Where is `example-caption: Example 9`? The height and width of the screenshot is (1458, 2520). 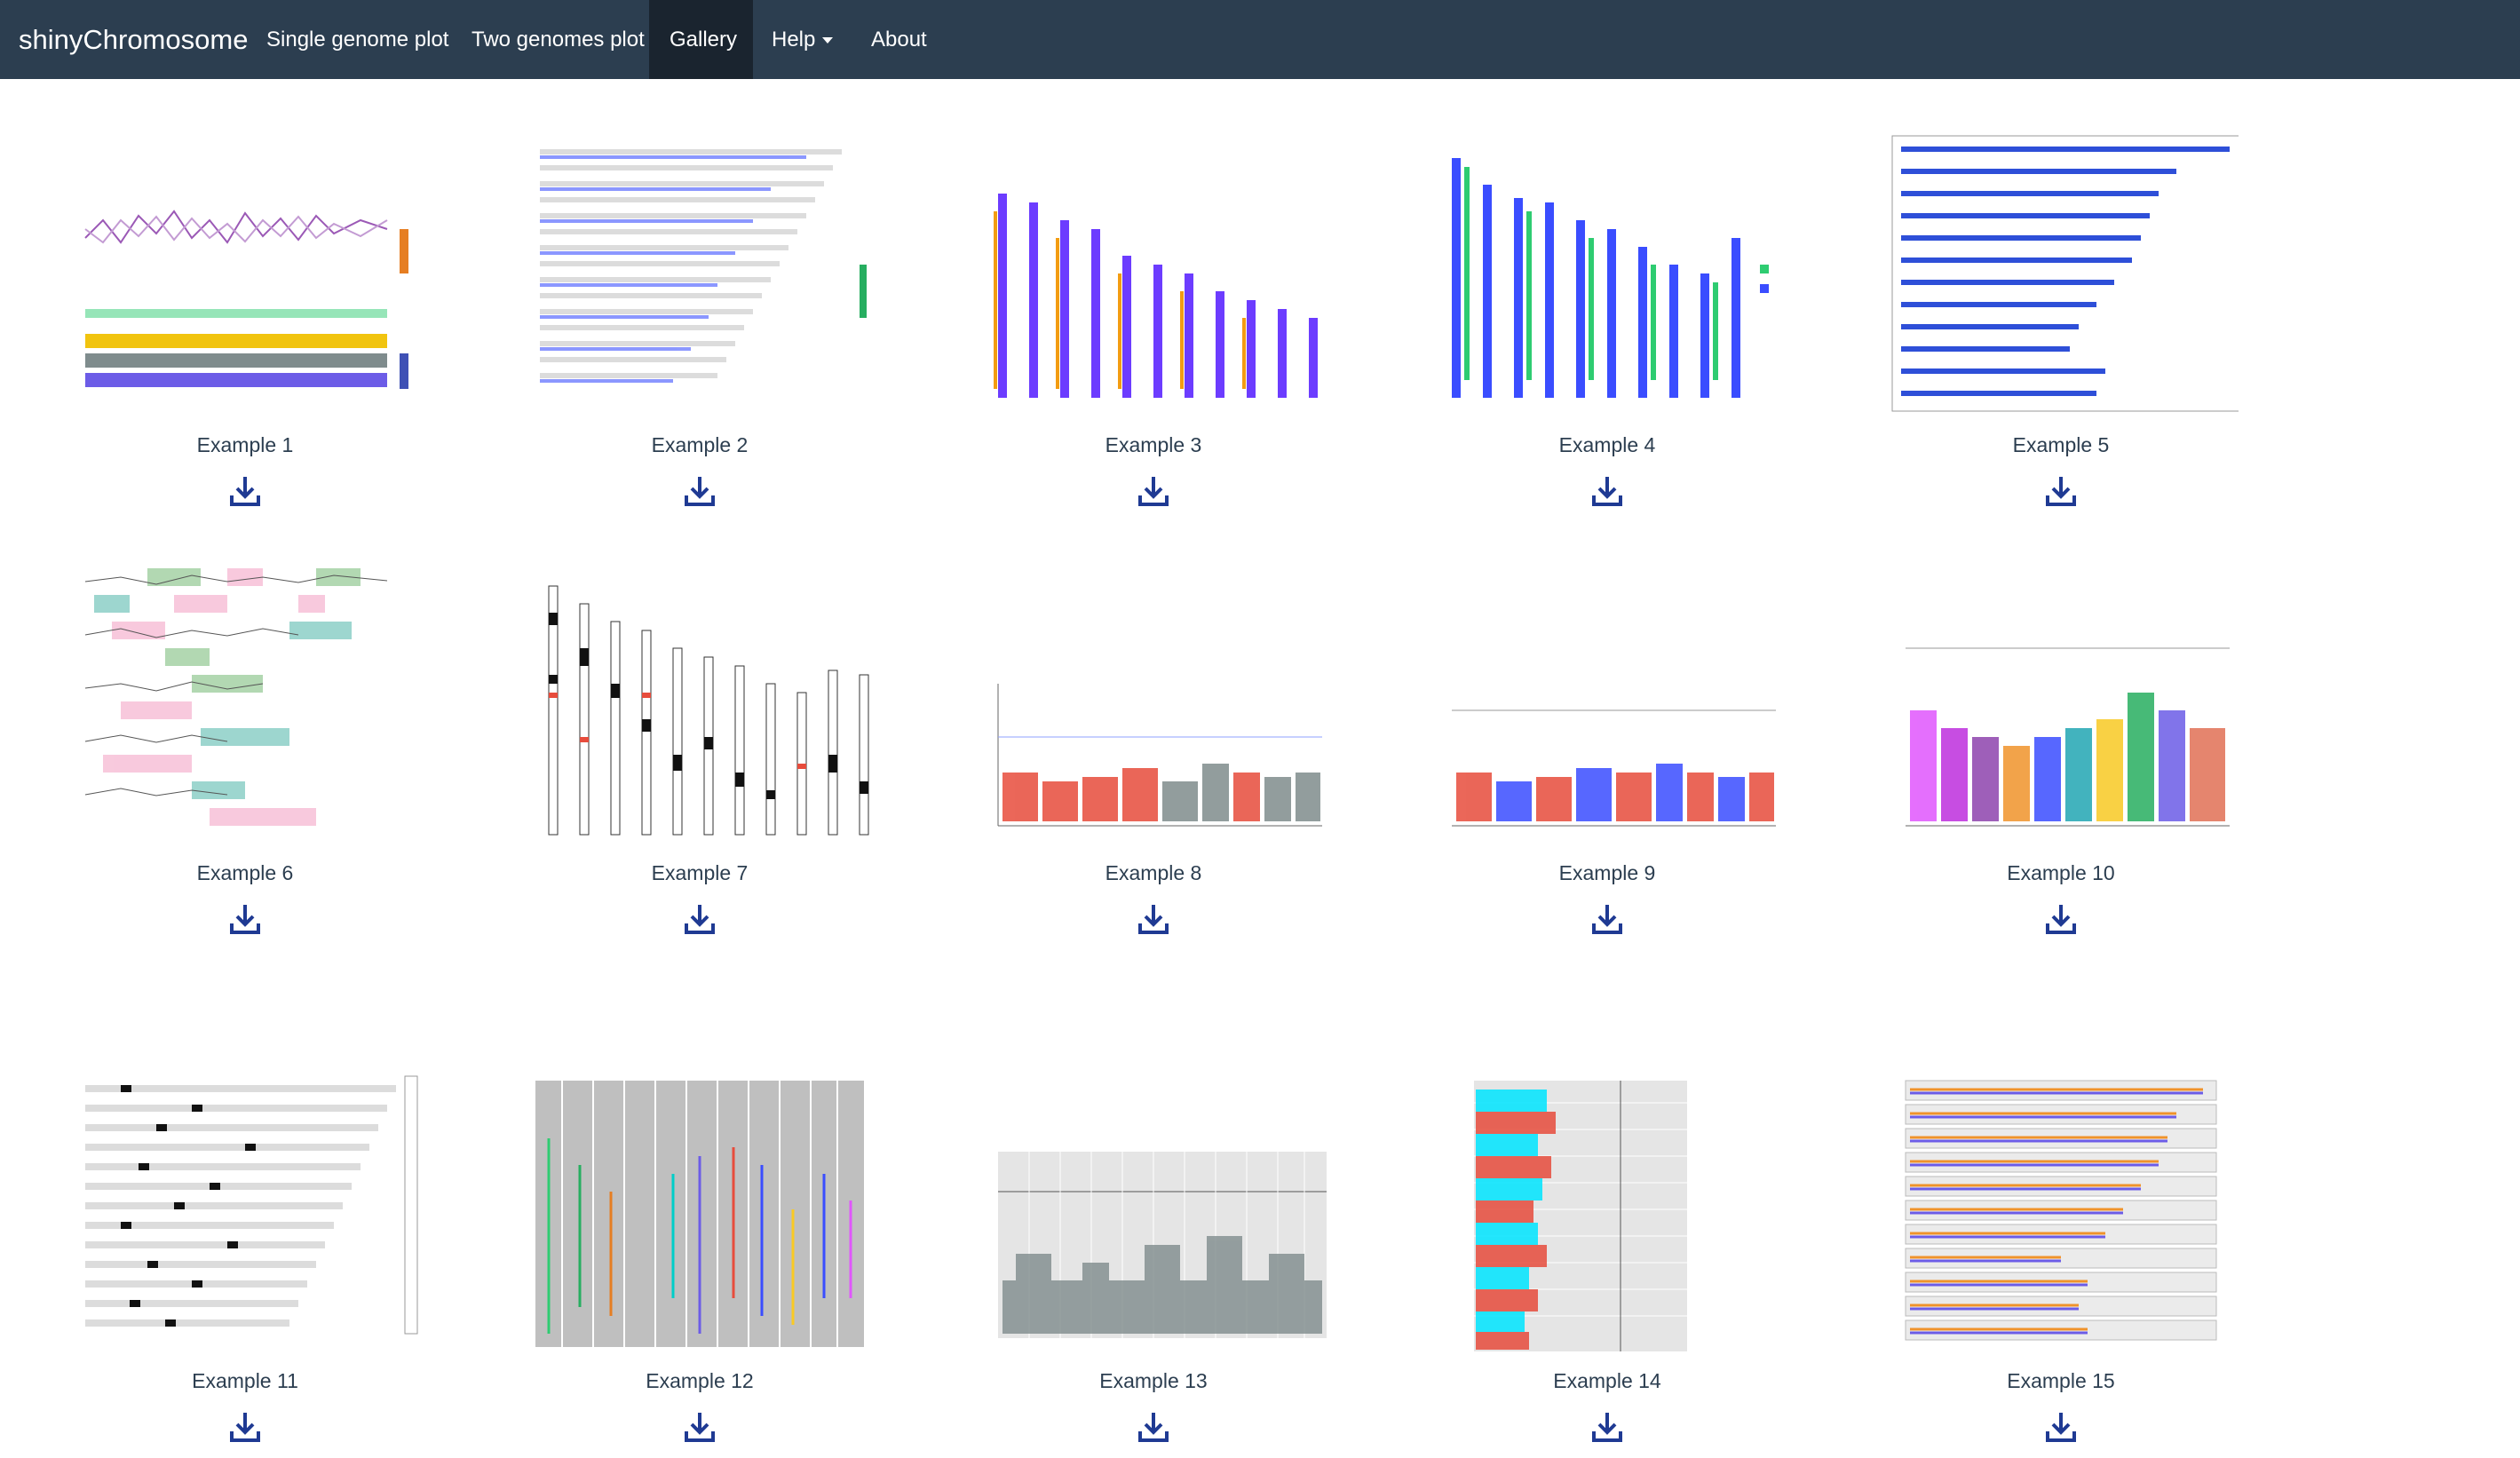
example-caption: Example 9 is located at coordinates (1607, 872).